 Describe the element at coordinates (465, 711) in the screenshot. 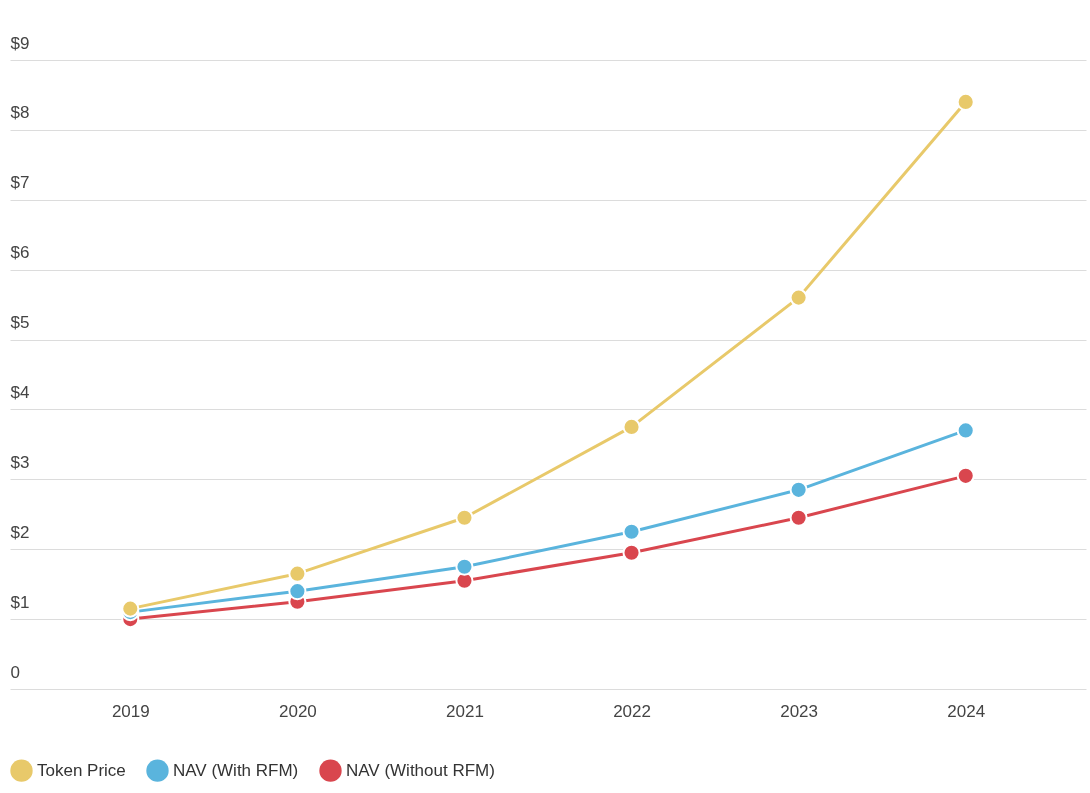

I see `x-tick-label: 2021` at that location.